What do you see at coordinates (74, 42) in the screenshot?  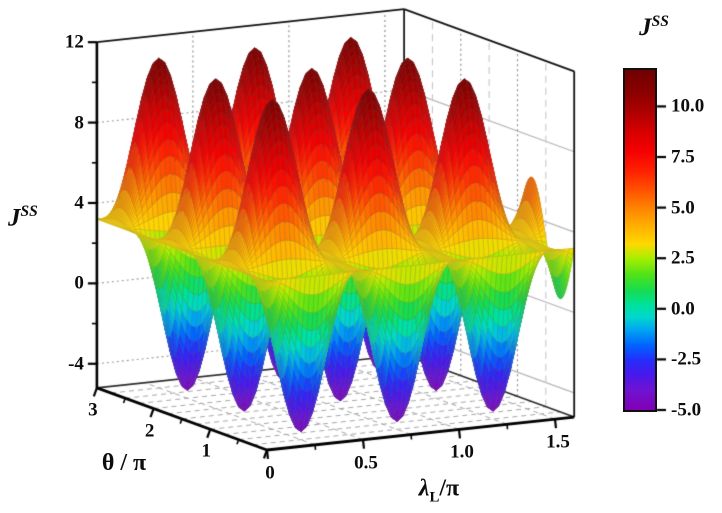 I see `z-axis-tick-label: 12` at bounding box center [74, 42].